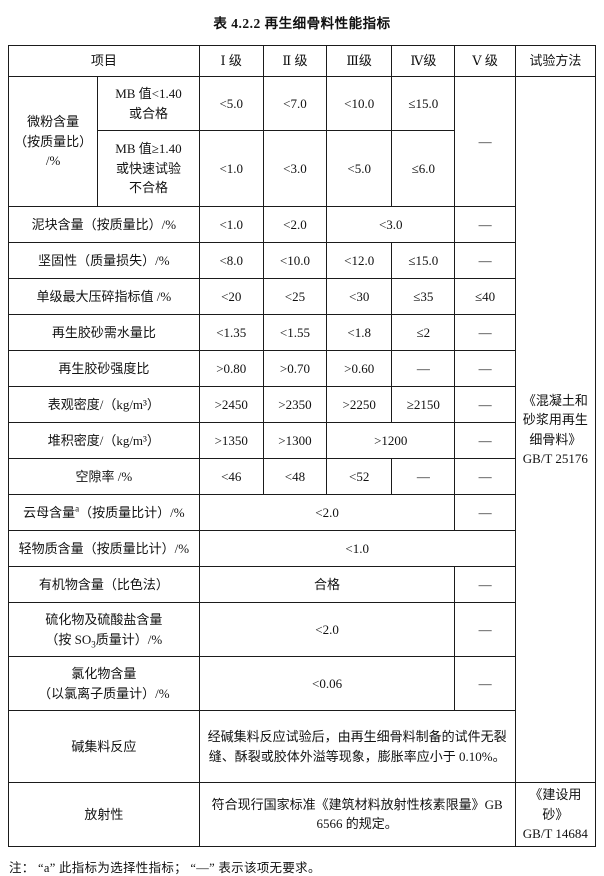 The width and height of the screenshot is (604, 876). What do you see at coordinates (104, 368) in the screenshot?
I see `row-label-strength: 再生胶砂强度比` at bounding box center [104, 368].